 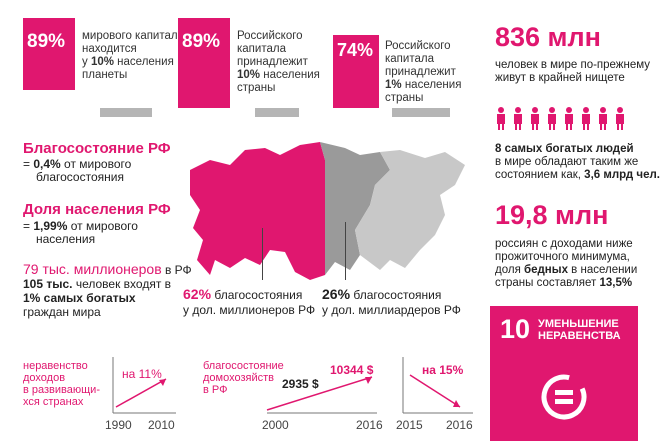 I want to click on stat-percent-3: 74%, so click(x=355, y=50).